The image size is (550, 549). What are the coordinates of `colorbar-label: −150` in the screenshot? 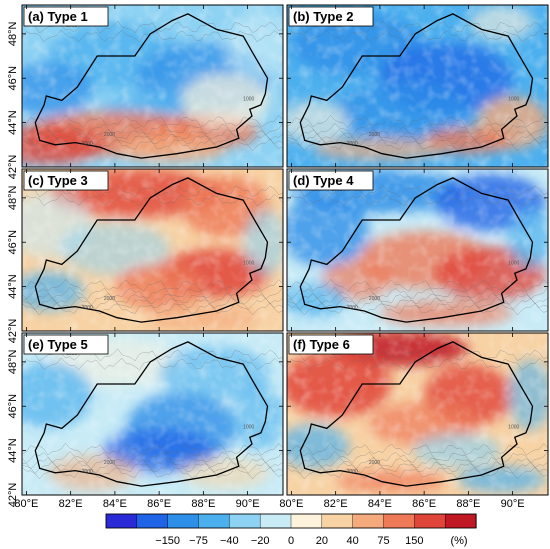 It's located at (167, 541).